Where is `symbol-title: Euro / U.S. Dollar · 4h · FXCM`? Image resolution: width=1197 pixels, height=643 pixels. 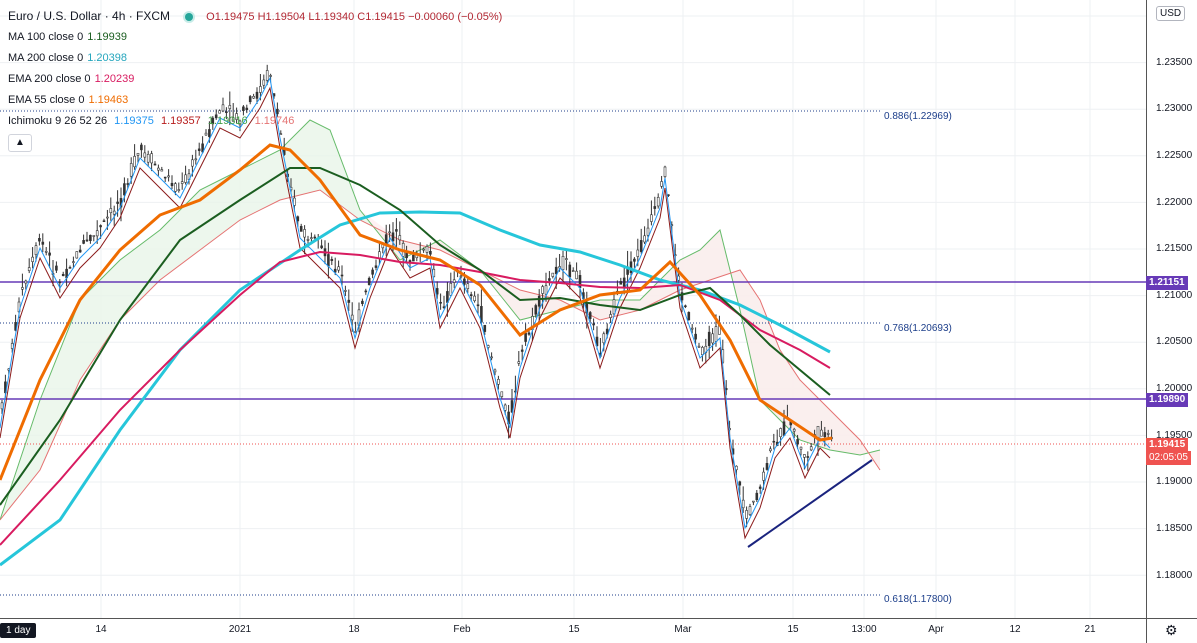
symbol-title: Euro / U.S. Dollar · 4h · FXCM is located at coordinates (89, 16).